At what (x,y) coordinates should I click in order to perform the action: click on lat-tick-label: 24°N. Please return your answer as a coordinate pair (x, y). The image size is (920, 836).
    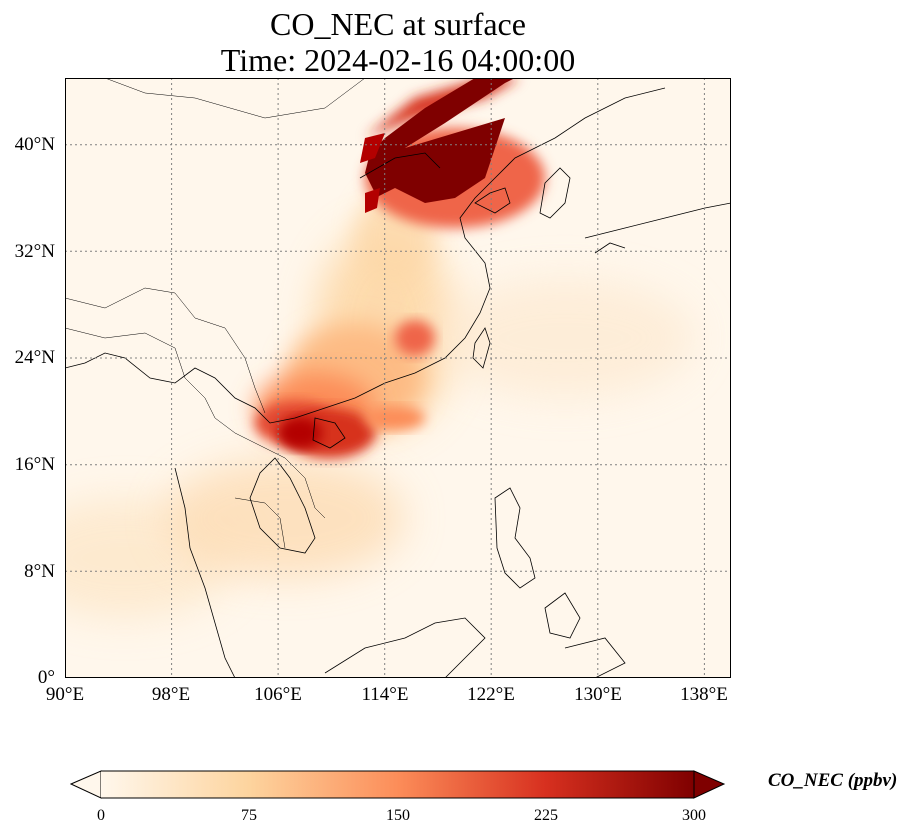
    Looking at the image, I should click on (34, 357).